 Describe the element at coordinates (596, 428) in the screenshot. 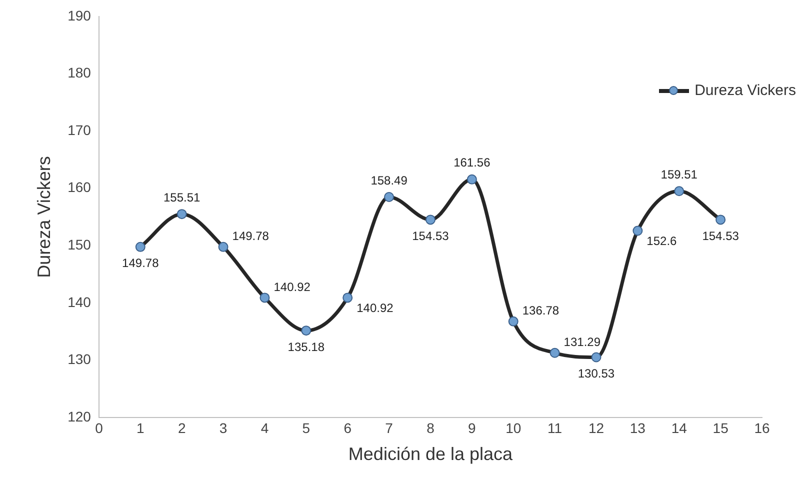

I see `x-tick-label: 12` at that location.